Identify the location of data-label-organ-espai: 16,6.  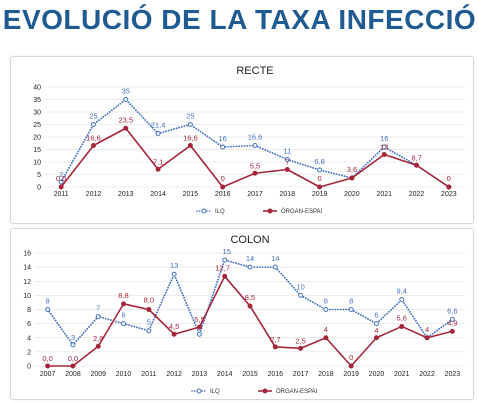
(190, 138).